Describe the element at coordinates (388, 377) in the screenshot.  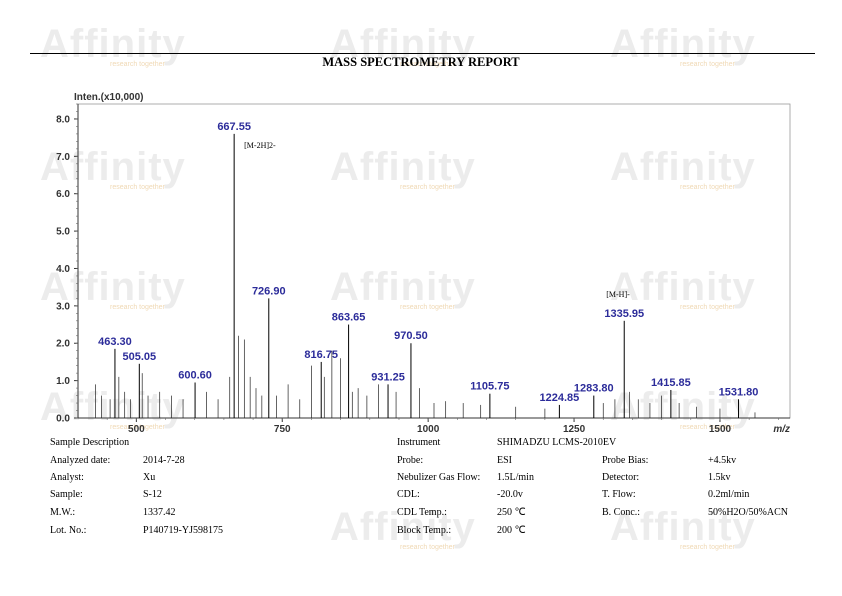
I see `peak-label: 931.25` at that location.